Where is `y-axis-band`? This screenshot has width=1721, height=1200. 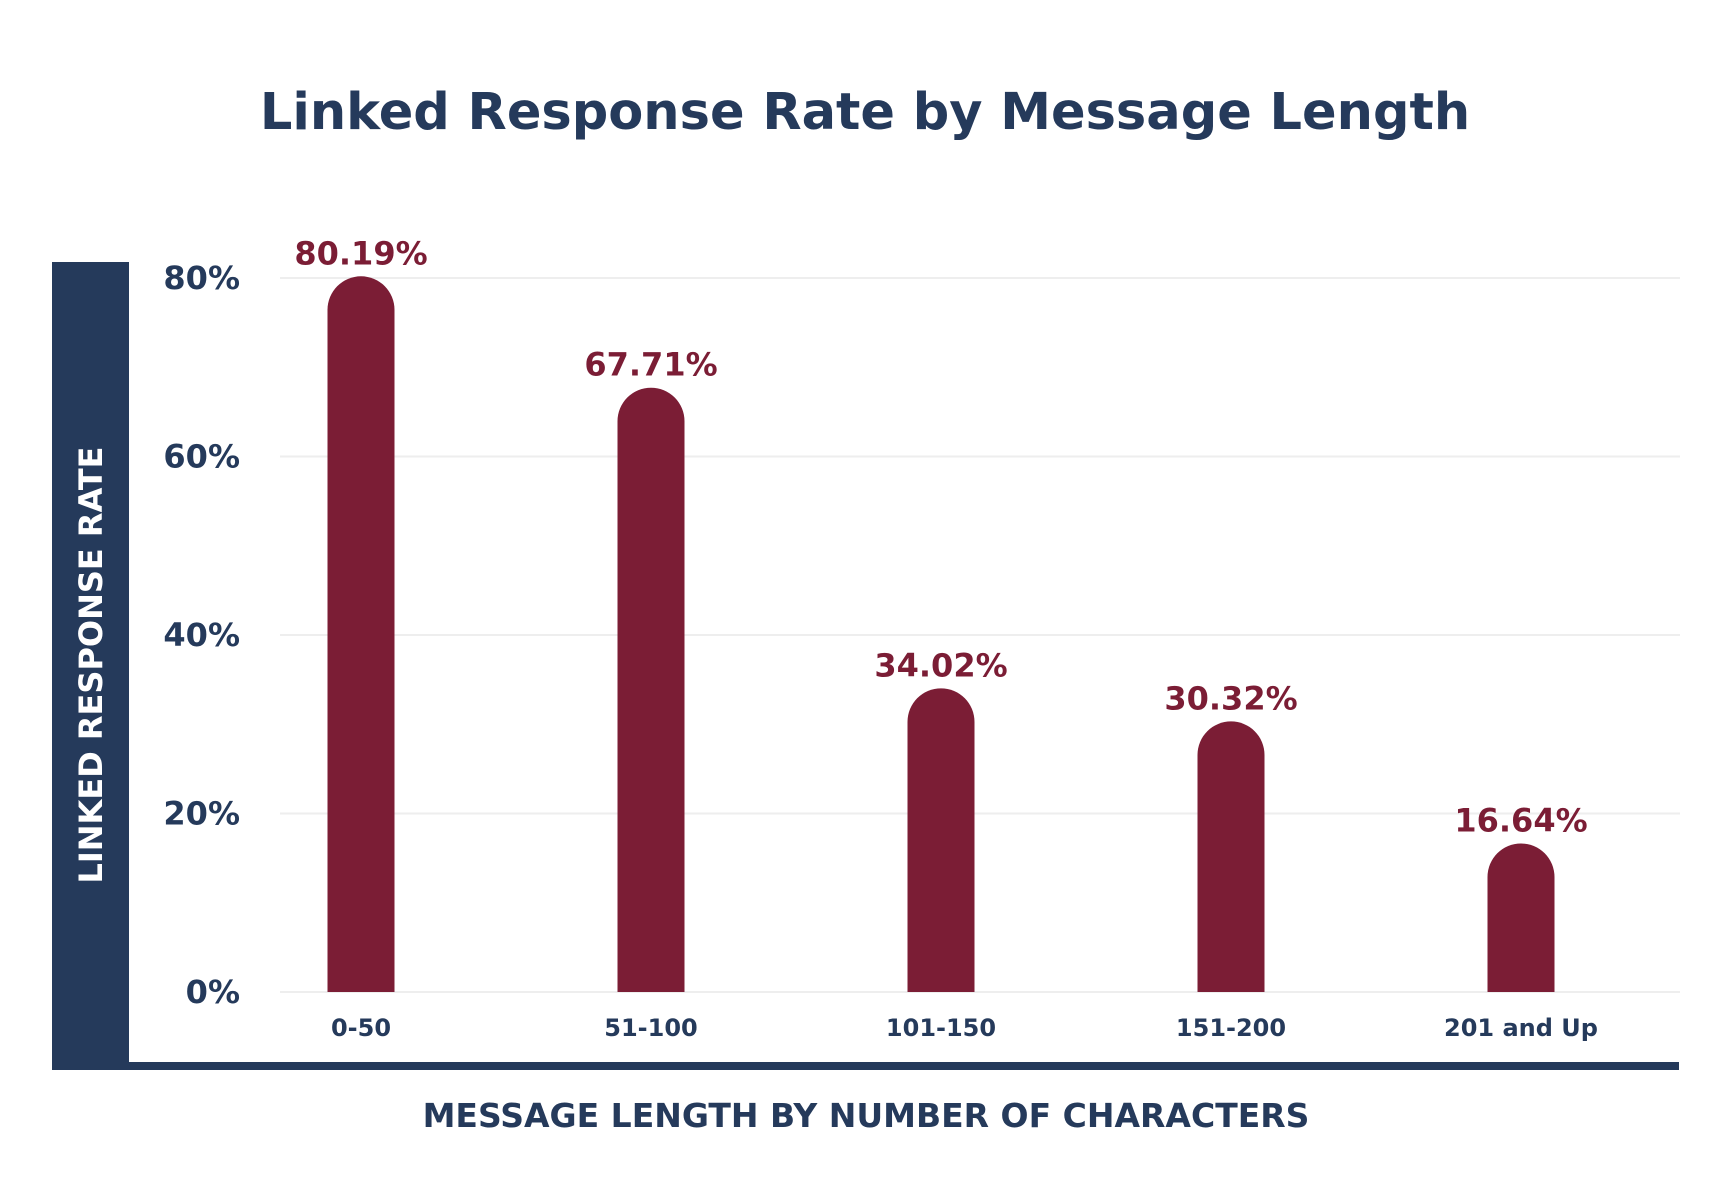 y-axis-band is located at coordinates (90, 666).